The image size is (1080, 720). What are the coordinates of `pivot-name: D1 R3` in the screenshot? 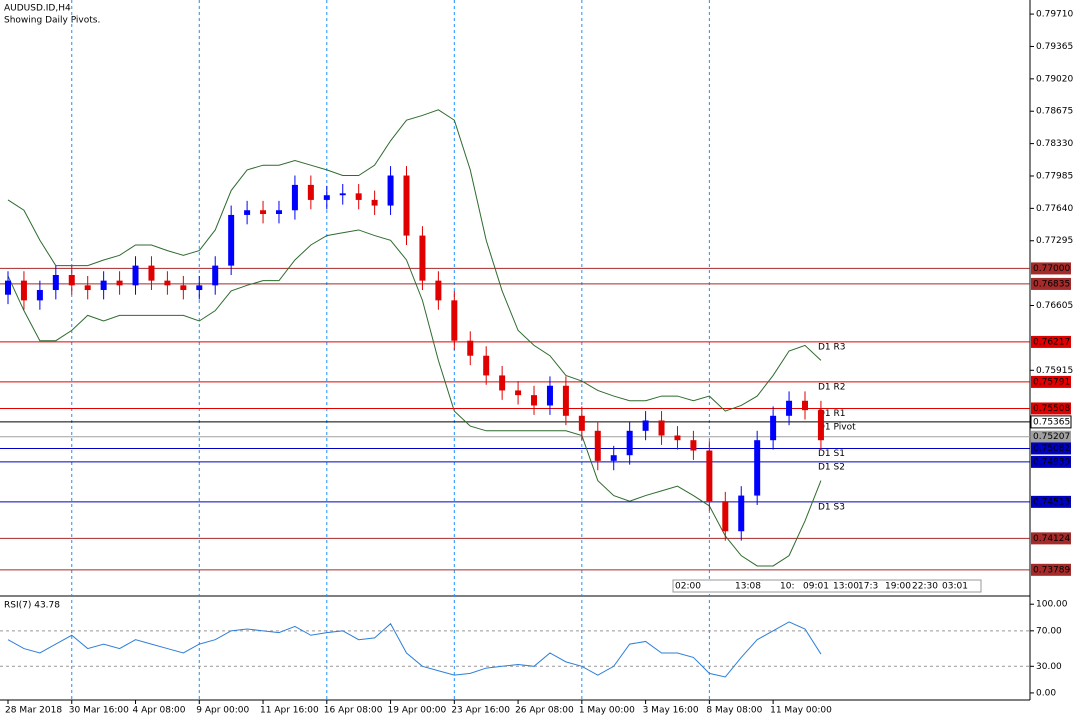 It's located at (832, 347).